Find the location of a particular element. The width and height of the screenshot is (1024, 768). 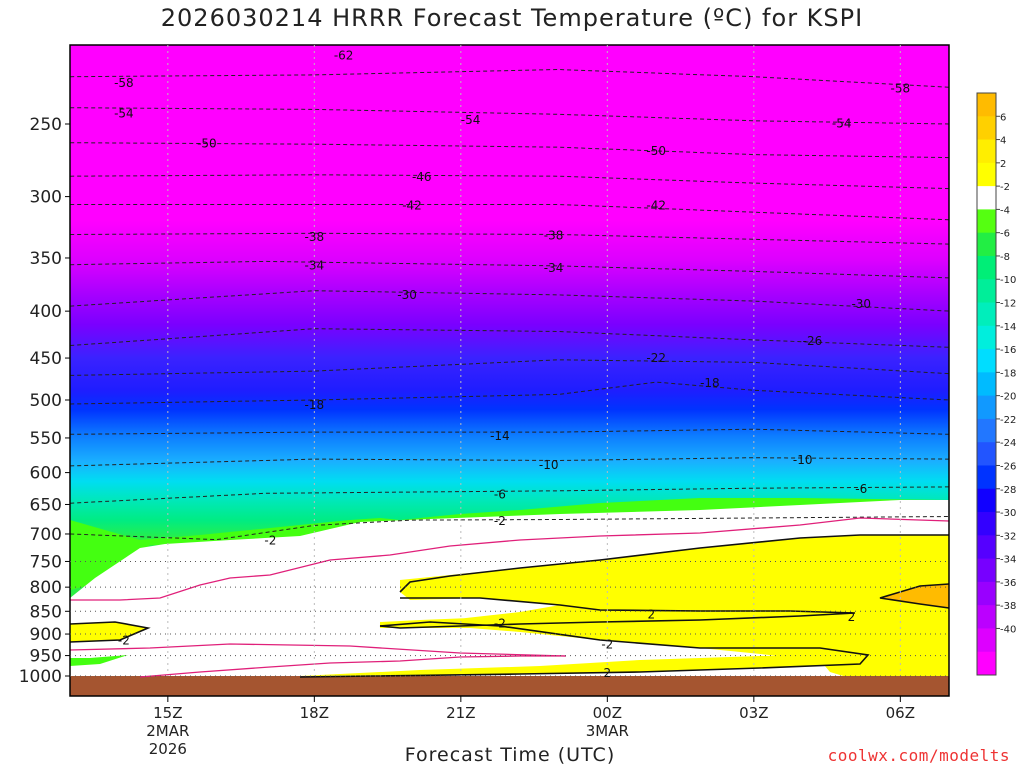

magenta-line-left is located at coordinates (318, 650).